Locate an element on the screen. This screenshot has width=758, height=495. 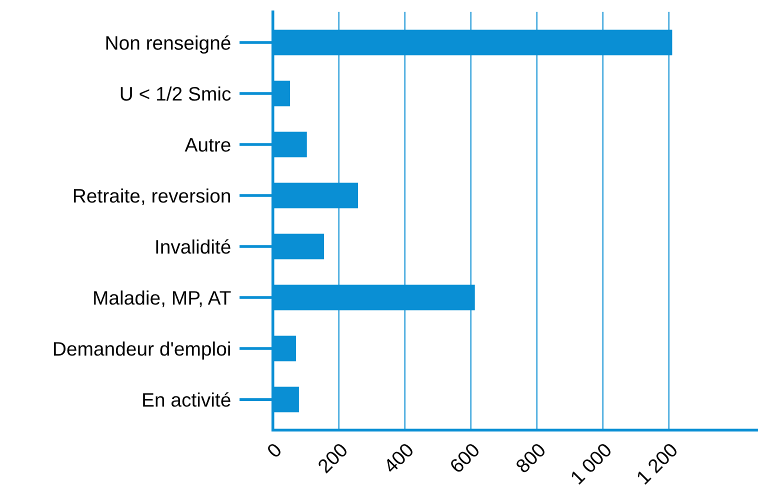
y-tick-label: Maladie, MP, AT is located at coordinates (162, 299).